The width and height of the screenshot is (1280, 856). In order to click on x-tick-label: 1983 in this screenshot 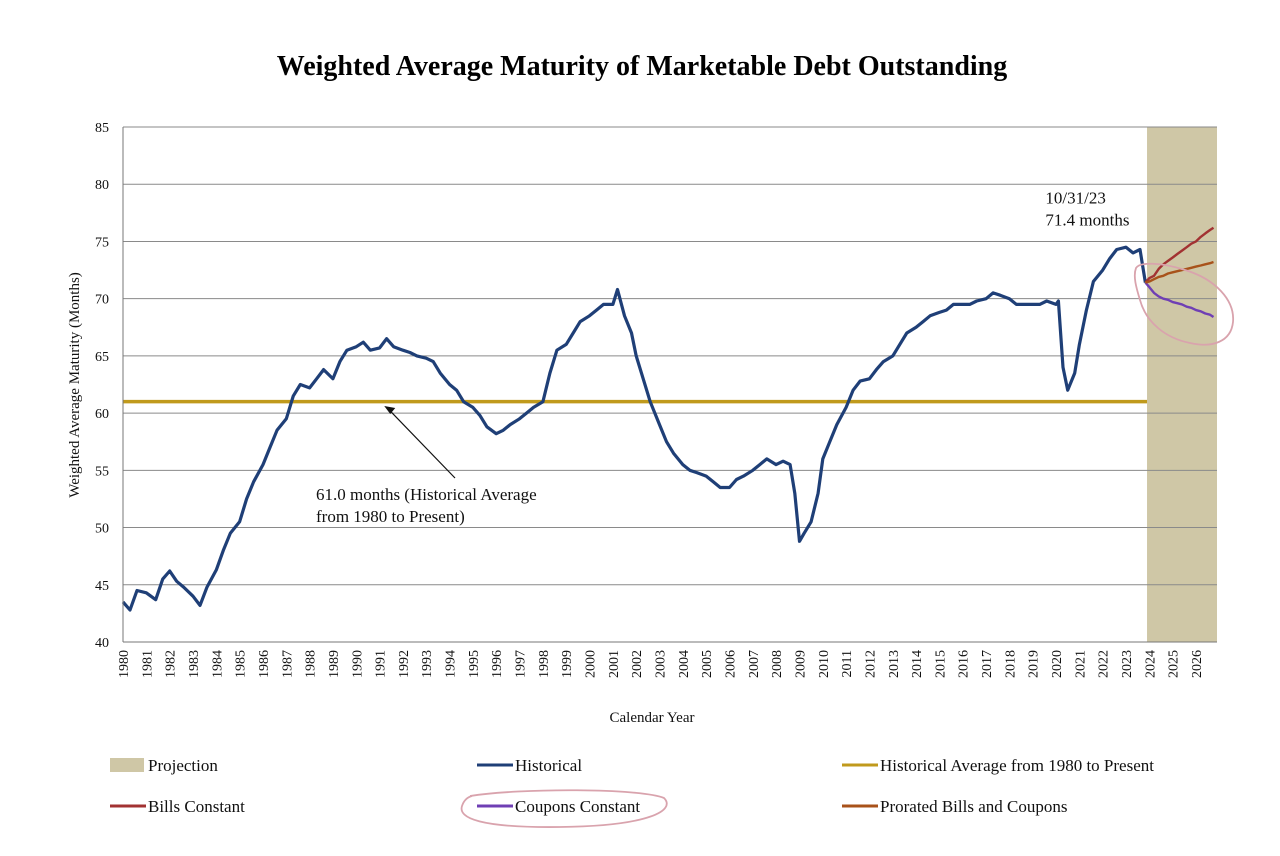, I will do `click(194, 664)`.